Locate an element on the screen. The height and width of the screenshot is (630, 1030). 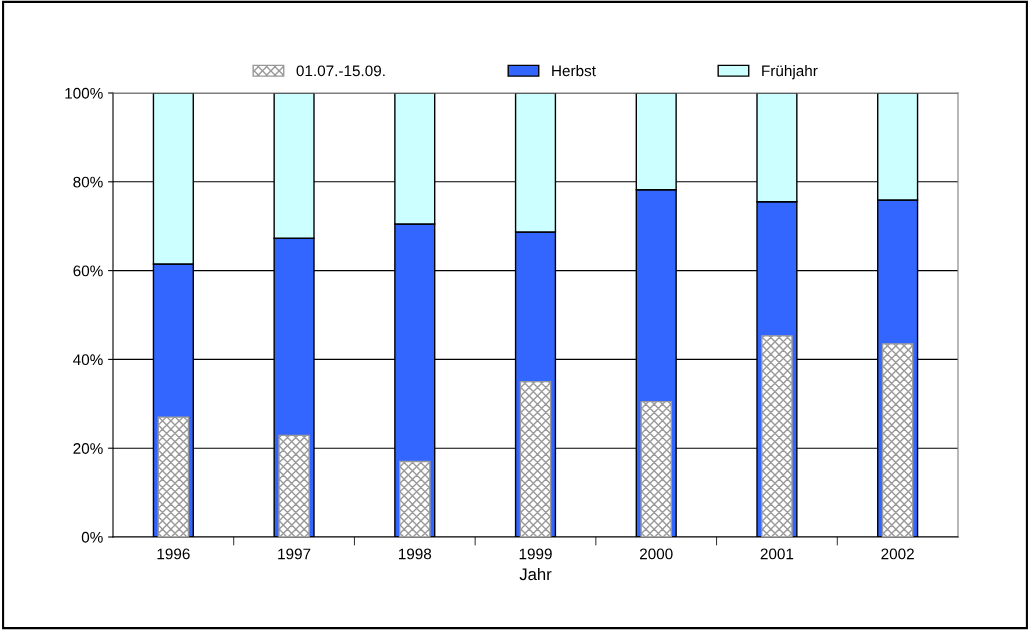
legend-label: 01.07.-15.09. is located at coordinates (340, 71).